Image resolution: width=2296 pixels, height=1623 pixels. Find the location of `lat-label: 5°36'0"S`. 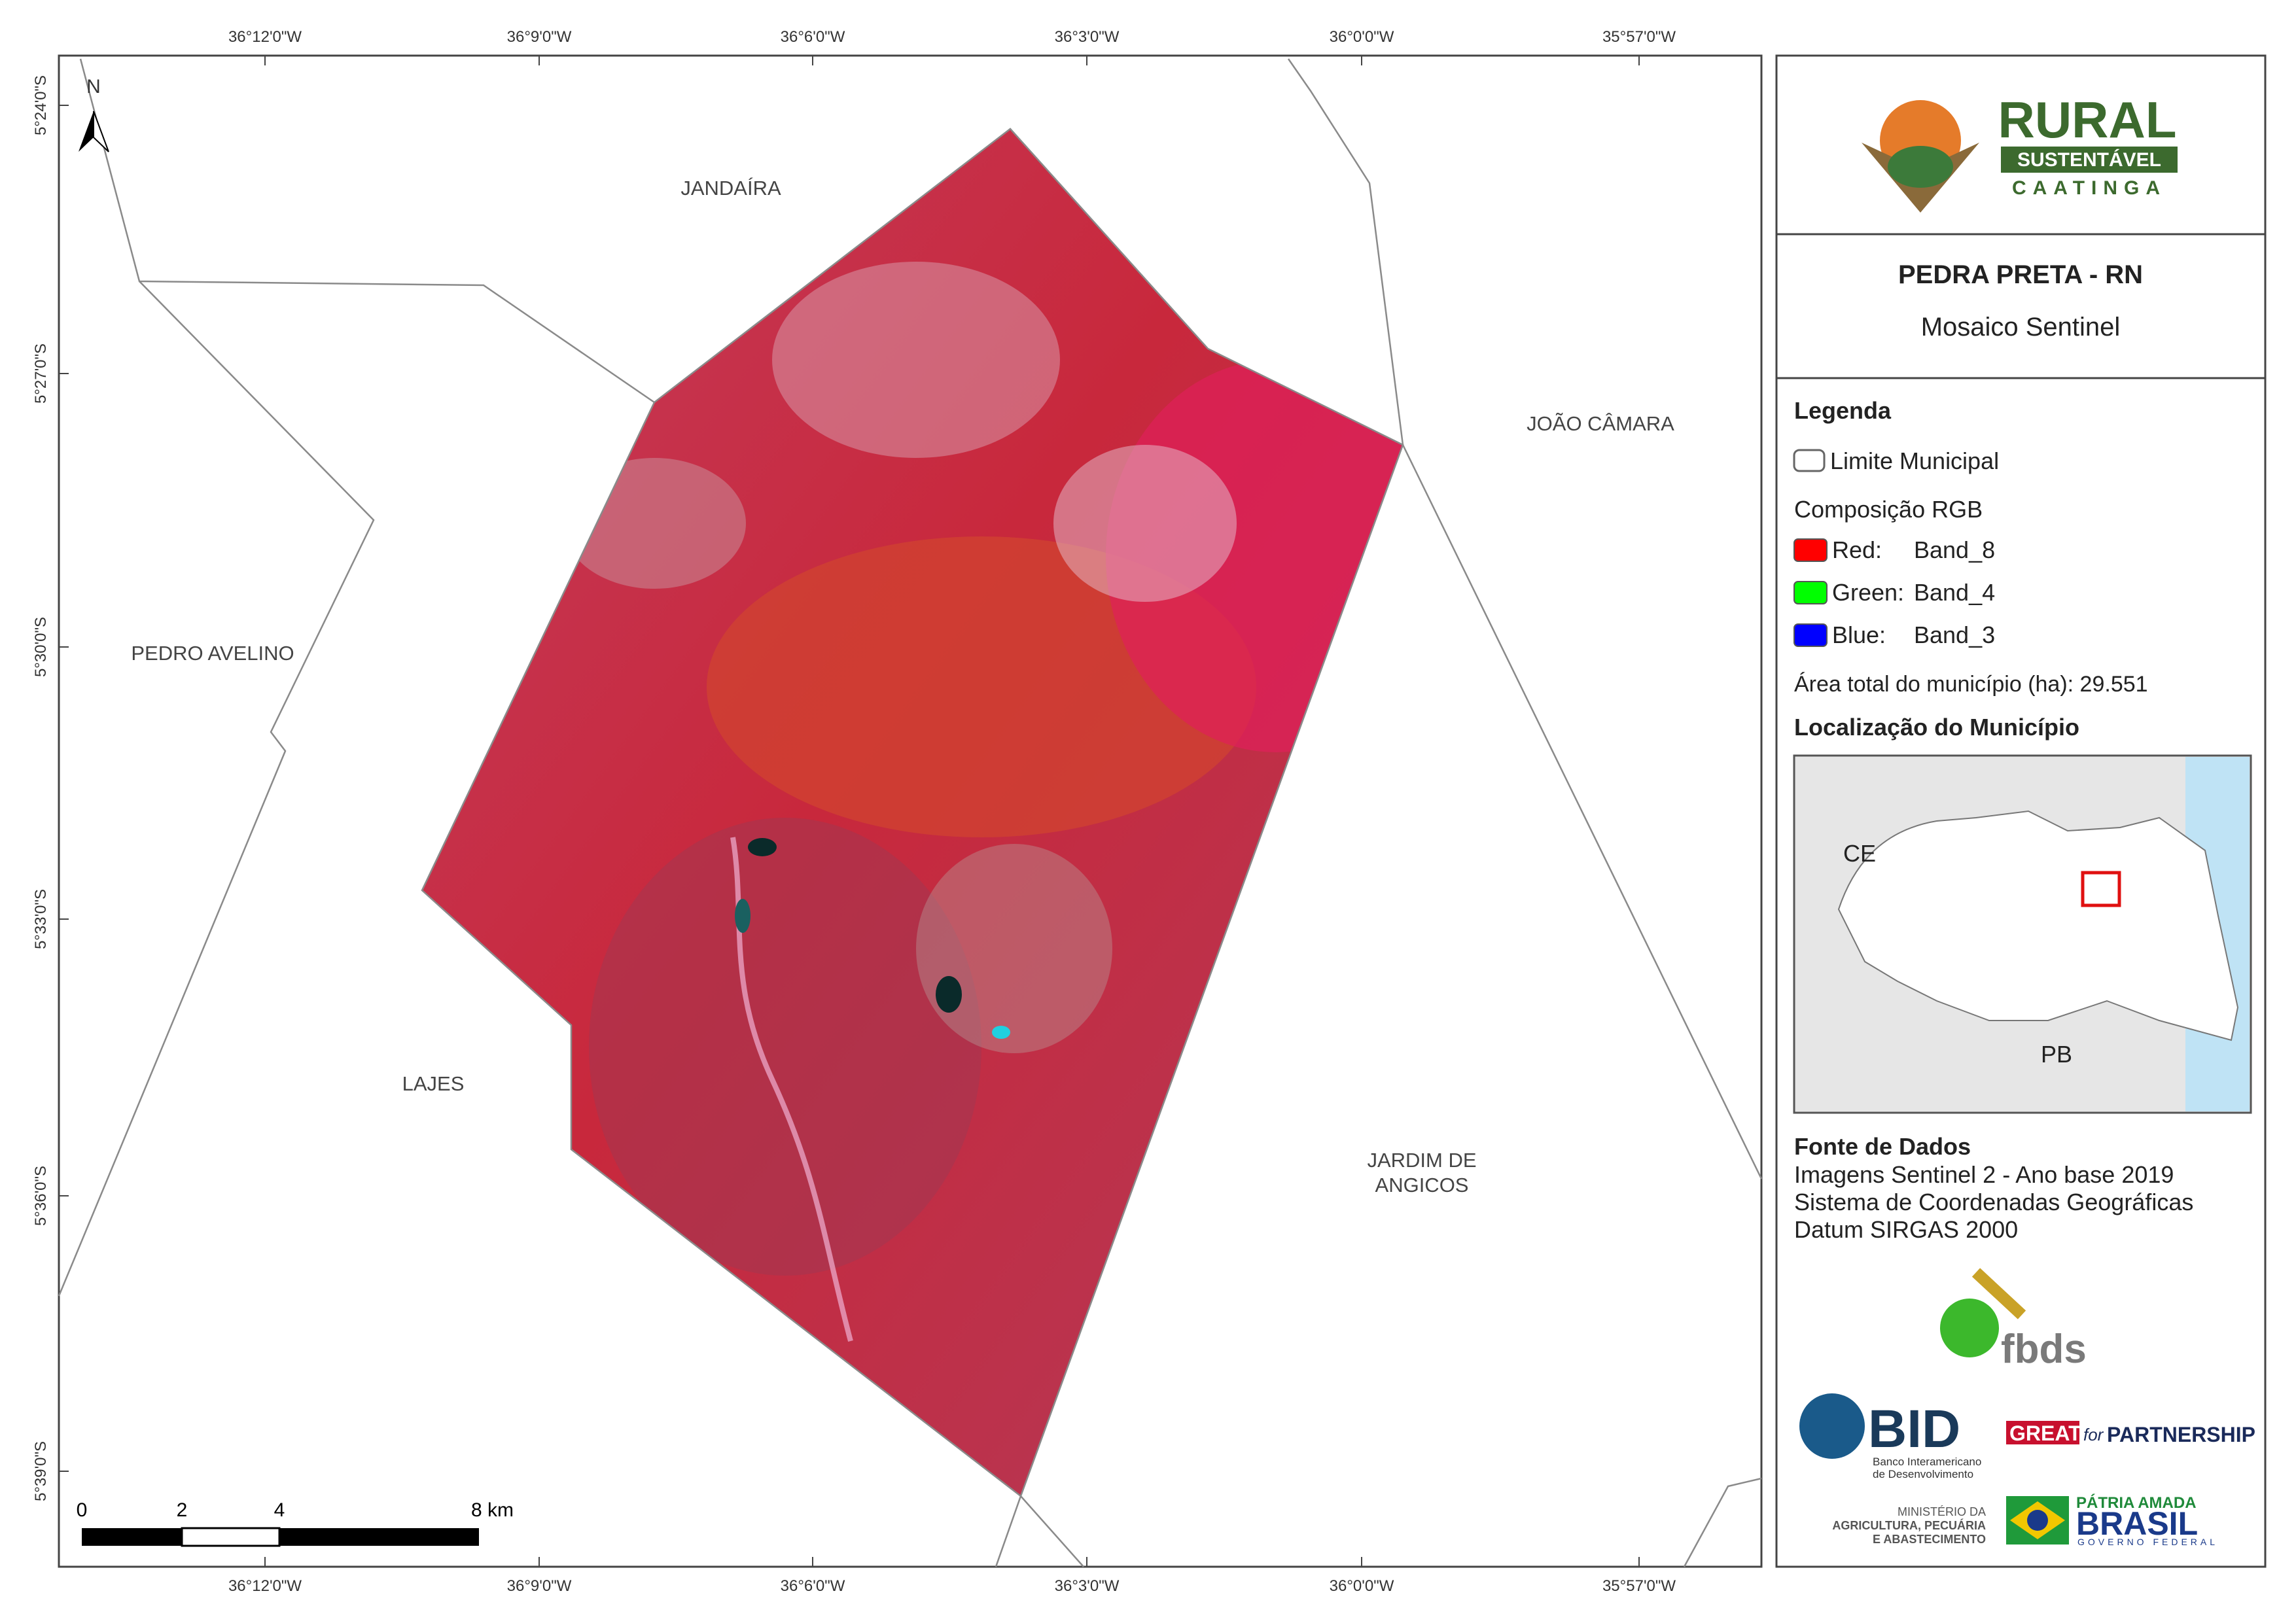

lat-label: 5°36'0"S is located at coordinates (41, 1196).